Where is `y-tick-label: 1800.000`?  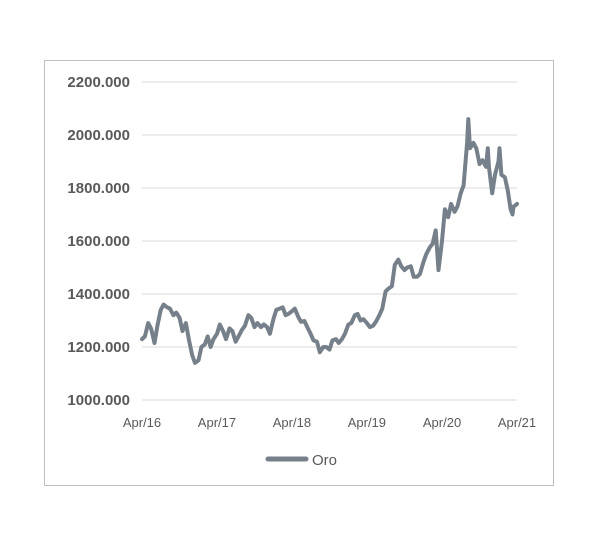
y-tick-label: 1800.000 is located at coordinates (98, 188).